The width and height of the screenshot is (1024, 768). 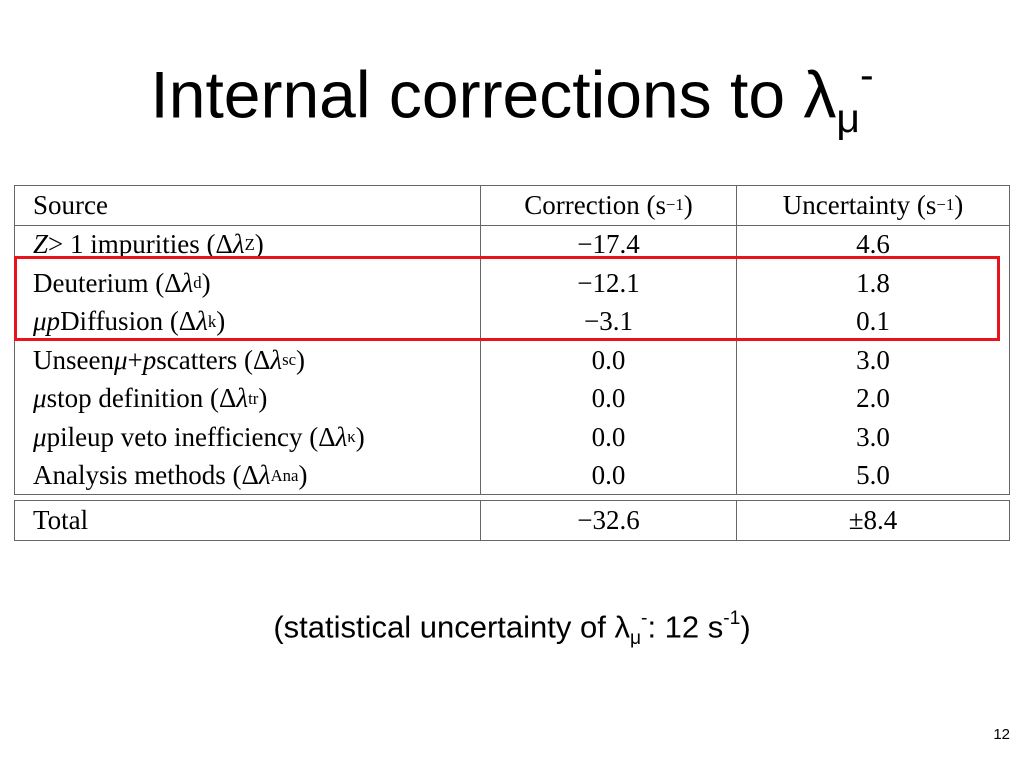 I want to click on table-cell: 1.8, so click(x=873, y=283).